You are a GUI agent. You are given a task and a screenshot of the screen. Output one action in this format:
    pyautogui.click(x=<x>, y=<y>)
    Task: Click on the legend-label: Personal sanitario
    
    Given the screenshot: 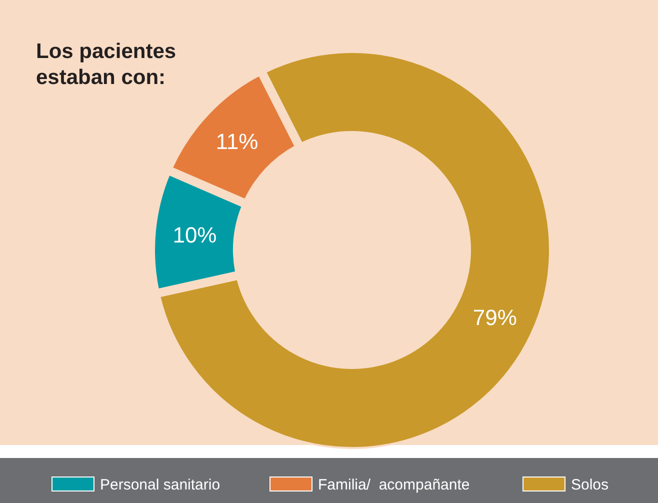 What is the action you would take?
    pyautogui.click(x=160, y=485)
    